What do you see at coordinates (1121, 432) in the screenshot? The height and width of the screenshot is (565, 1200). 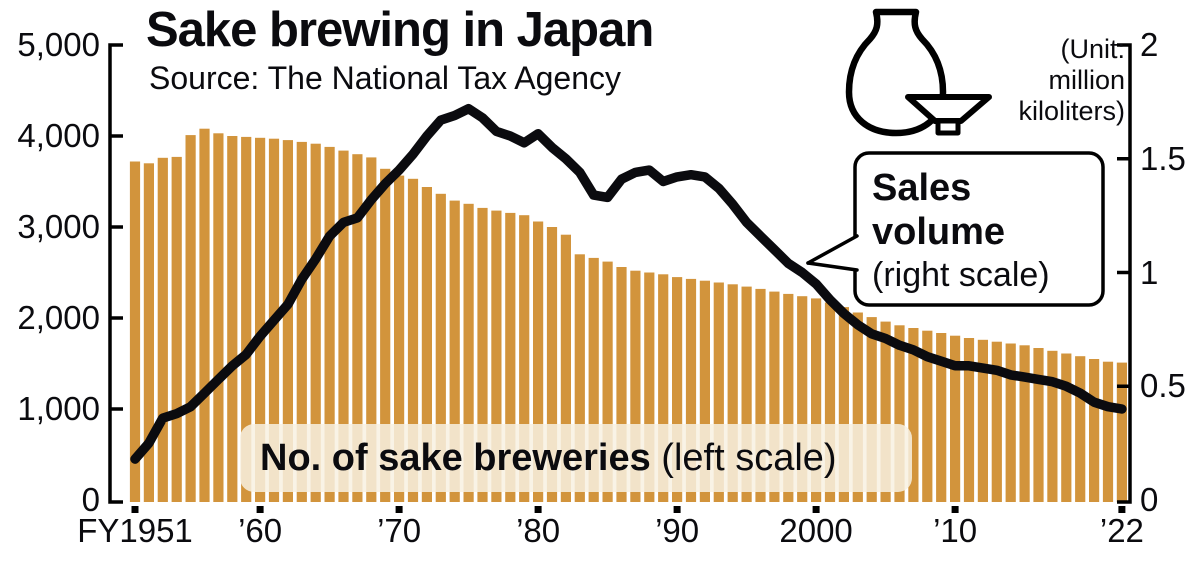 I see `brewery-bar-2022` at bounding box center [1121, 432].